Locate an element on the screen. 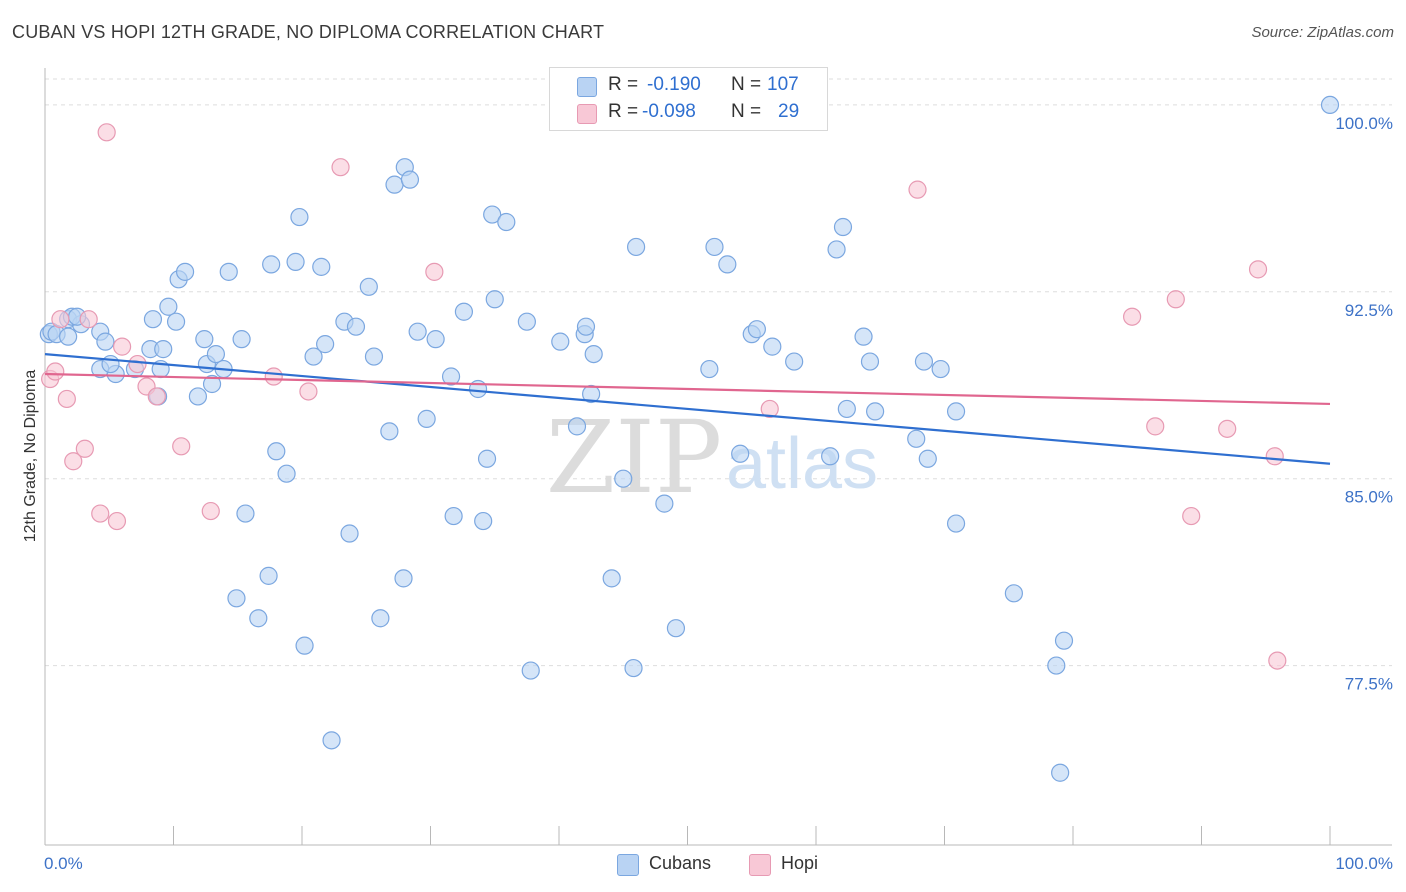  hopi-swatch is located at coordinates (587, 114).